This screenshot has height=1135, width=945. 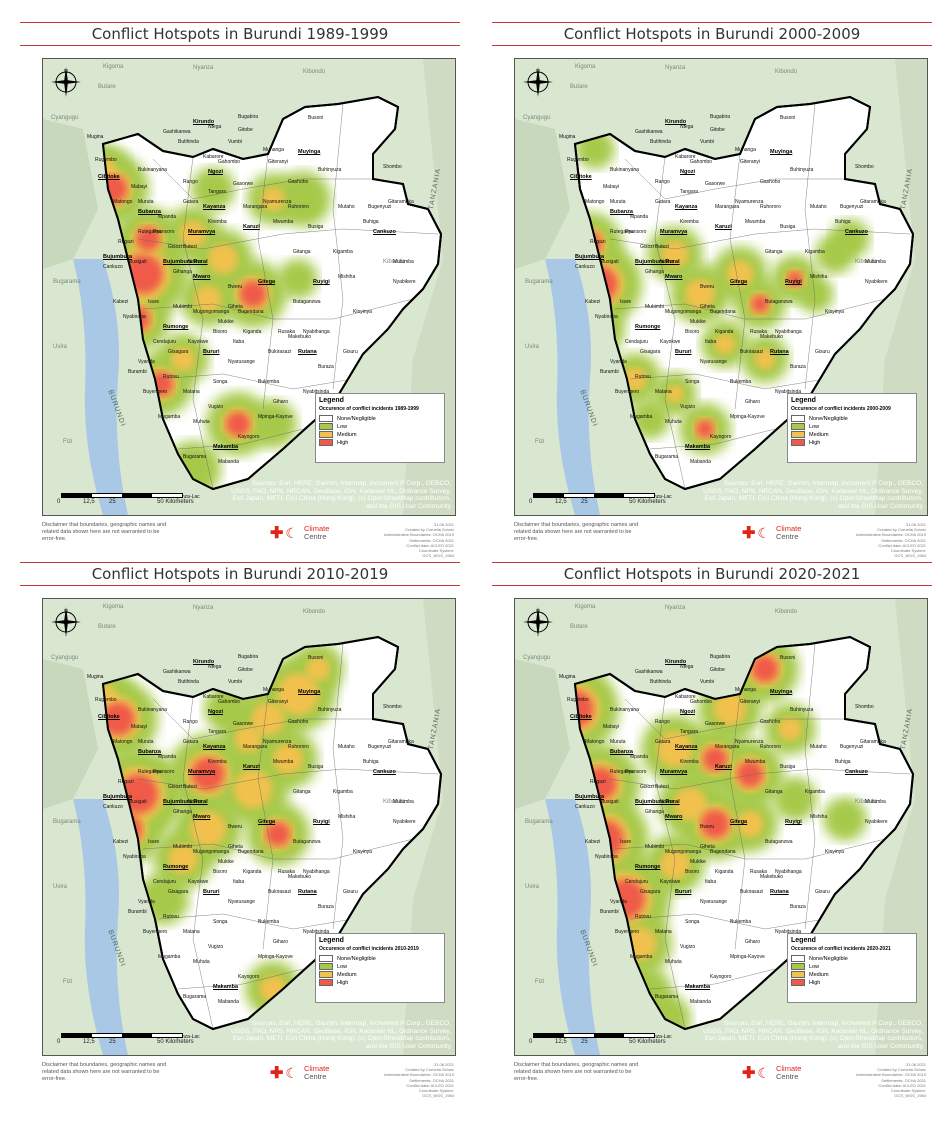 I want to click on commune-label: Ruhororo, so click(x=298, y=747).